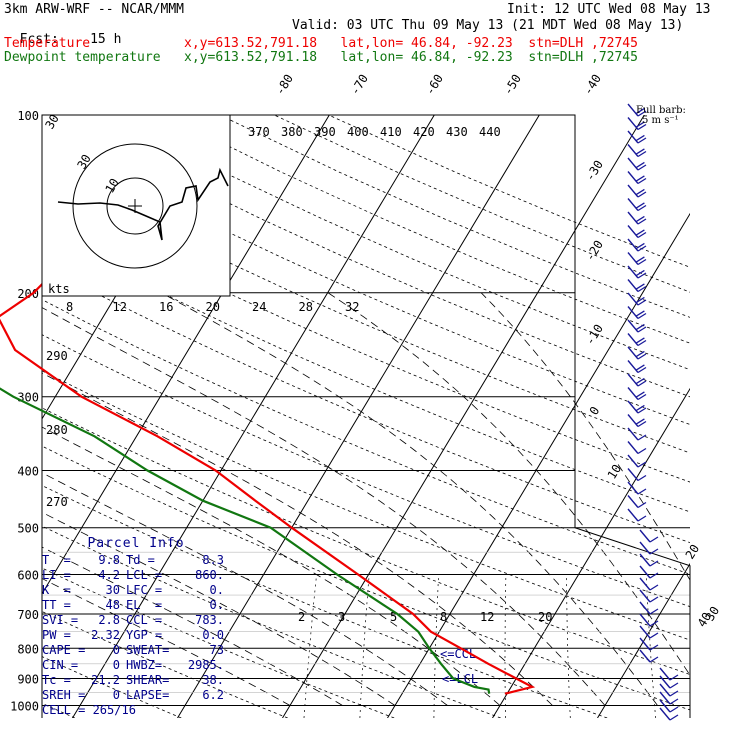 The image size is (740, 740). What do you see at coordinates (359, 85) in the screenshot?
I see `isotherm-label: -70` at bounding box center [359, 85].